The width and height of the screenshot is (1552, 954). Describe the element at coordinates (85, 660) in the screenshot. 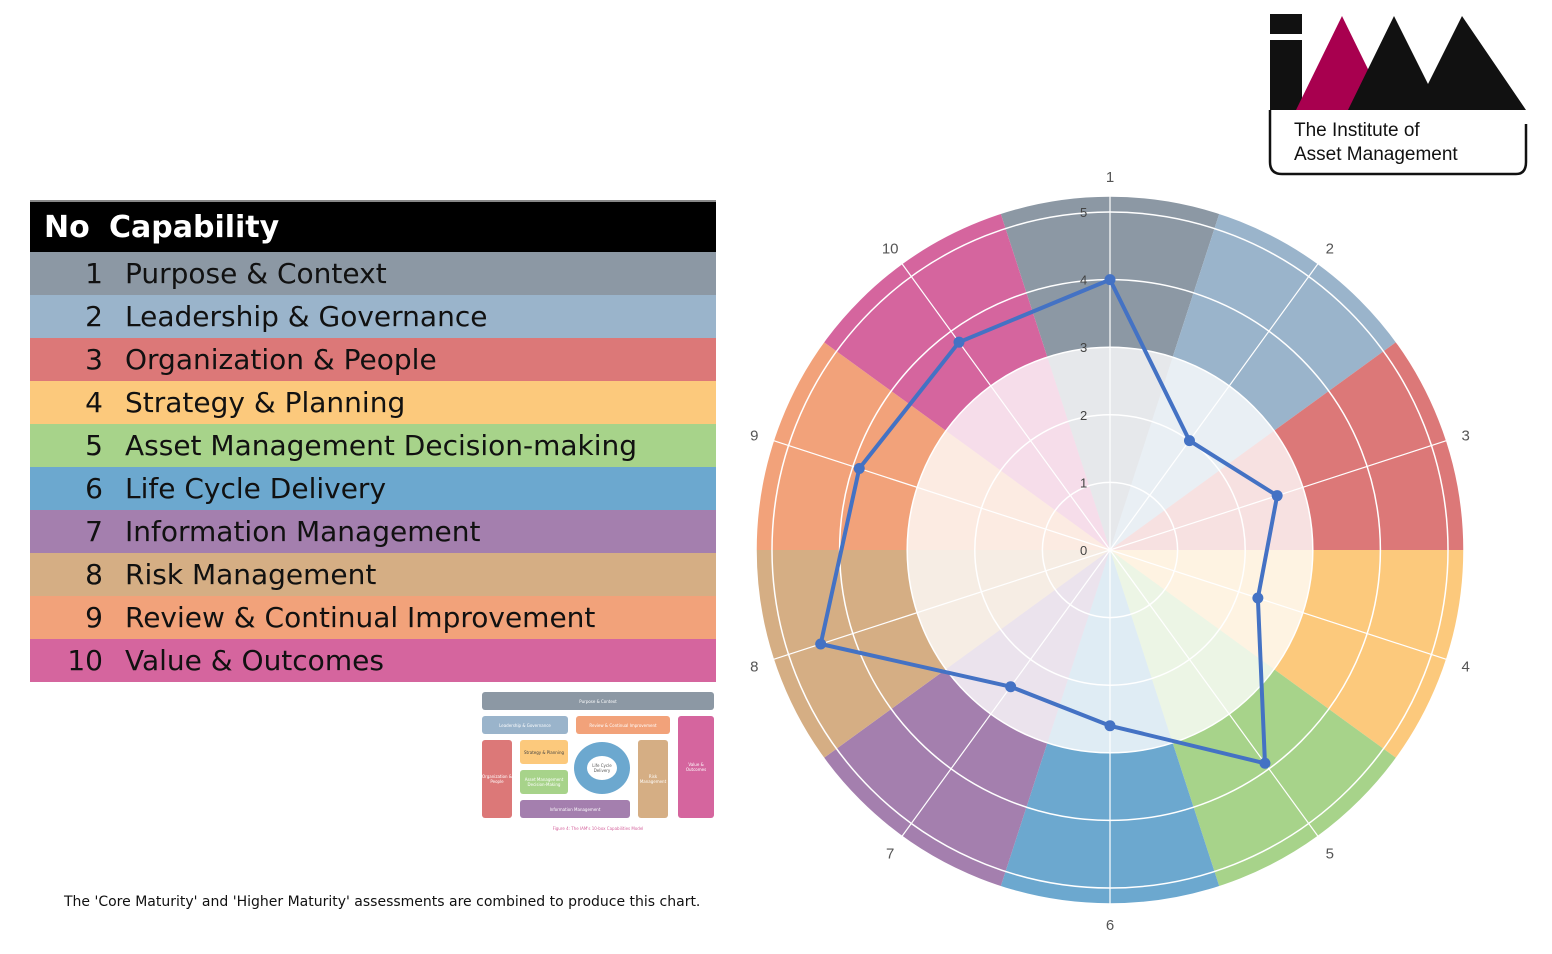

I see `row-number: 10` at that location.